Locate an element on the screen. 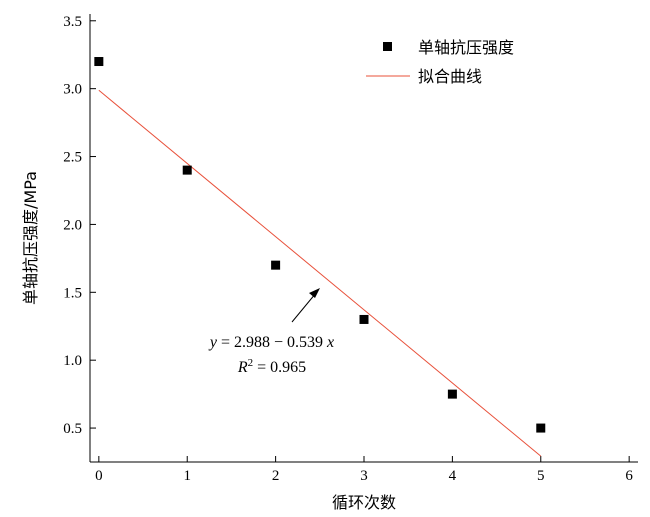  fit-equation-annotation: y = 2.988 − 0.539 x R2 = 0.965 is located at coordinates (271, 332).